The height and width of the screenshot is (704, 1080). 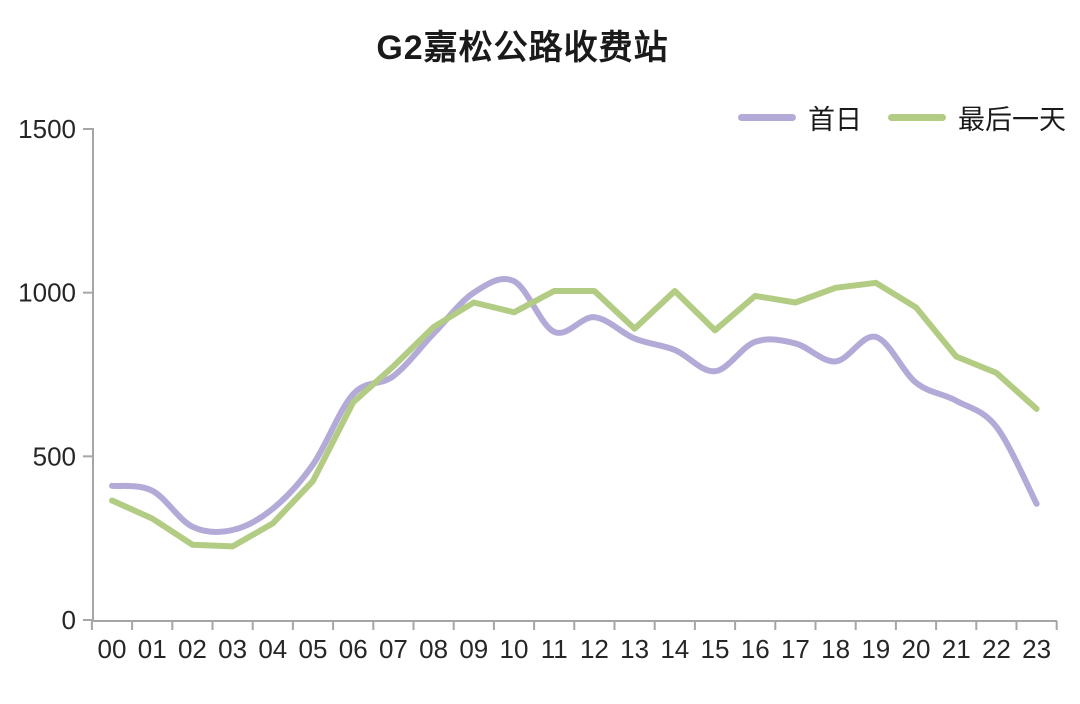 I want to click on x-tick-label: 10, so click(x=514, y=649).